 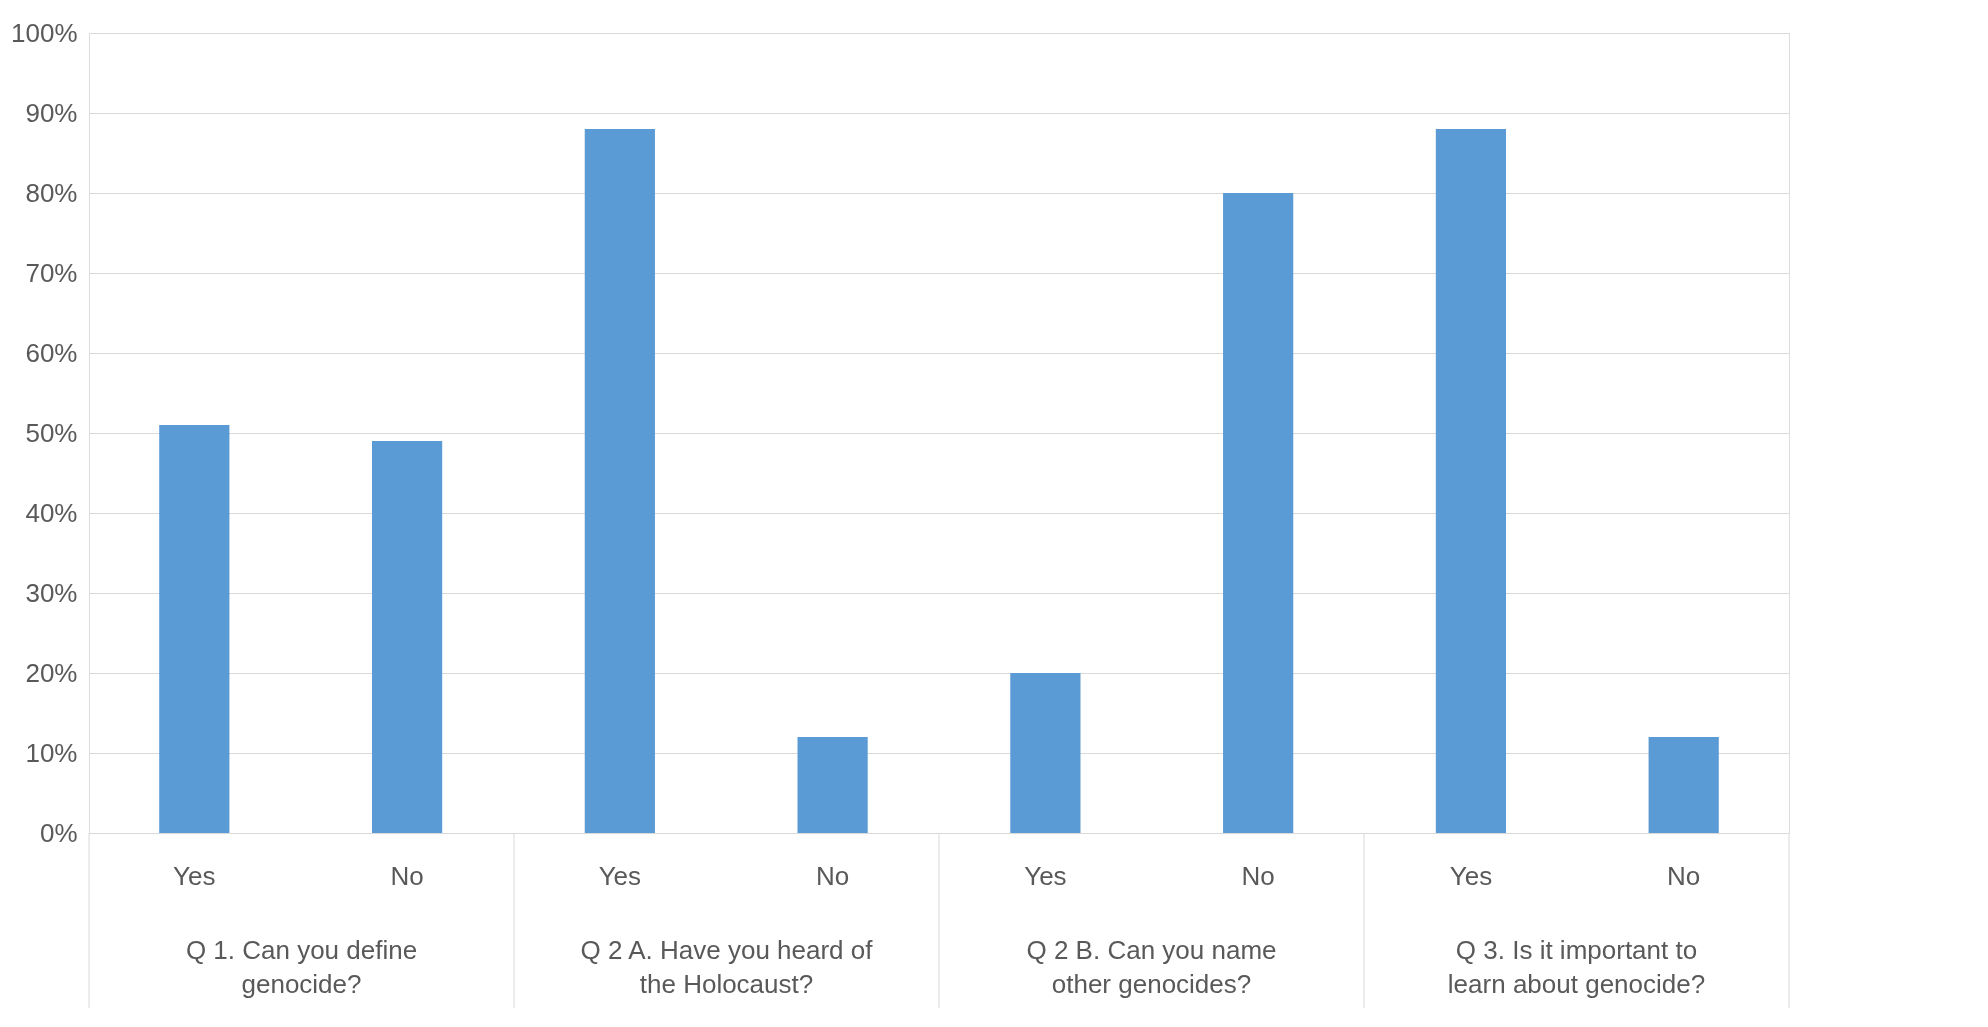 I want to click on y-tick-label: 40%, so click(x=51, y=512).